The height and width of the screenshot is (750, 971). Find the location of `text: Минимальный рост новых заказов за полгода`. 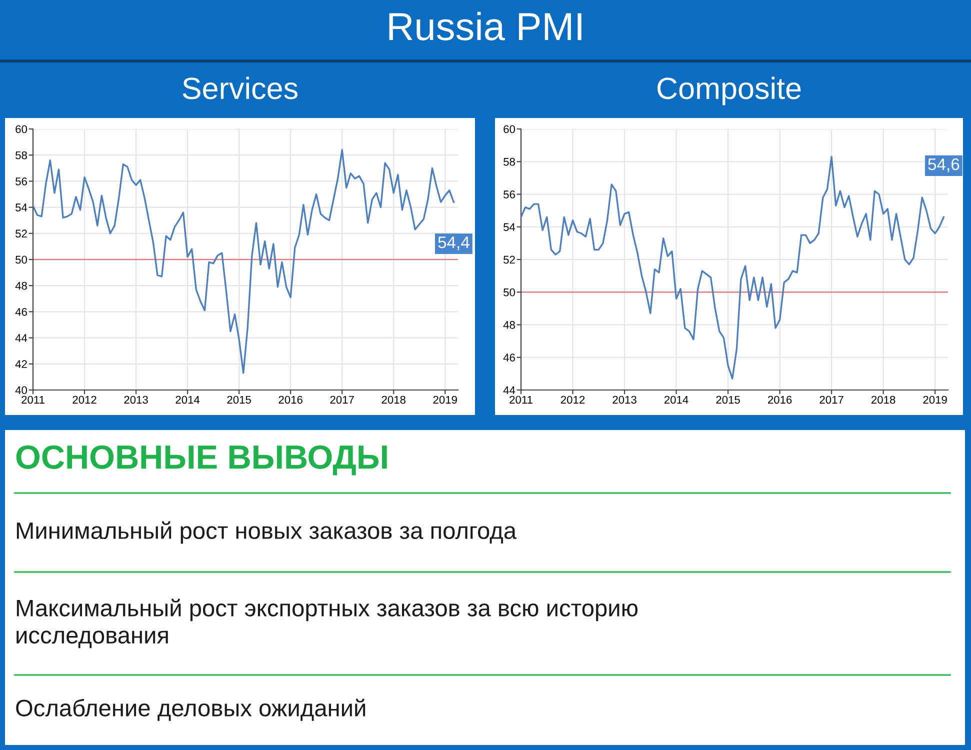

text: Минимальный рост новых заказов за полгода is located at coordinates (266, 532).